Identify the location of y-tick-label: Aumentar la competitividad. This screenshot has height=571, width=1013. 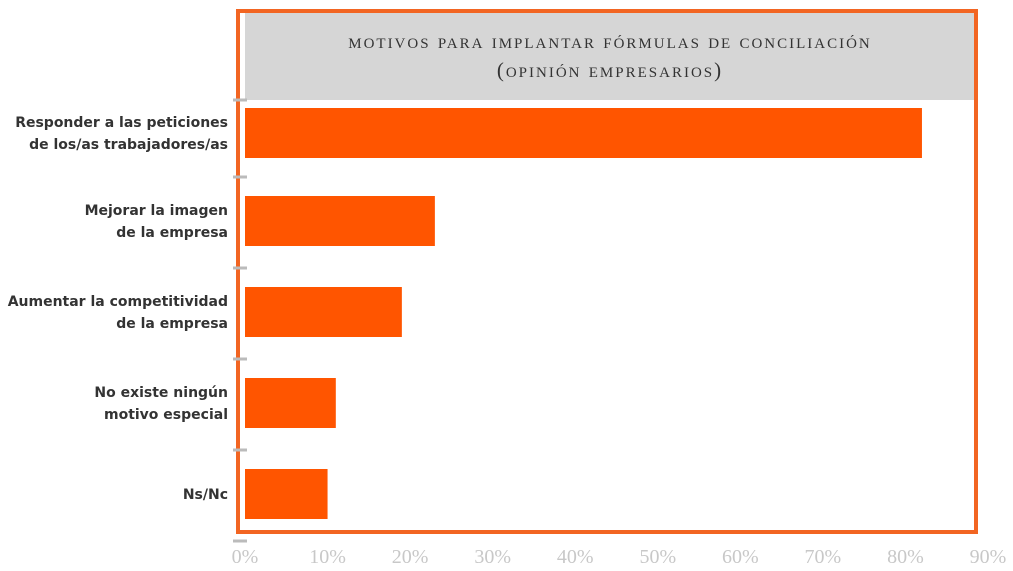
(118, 302).